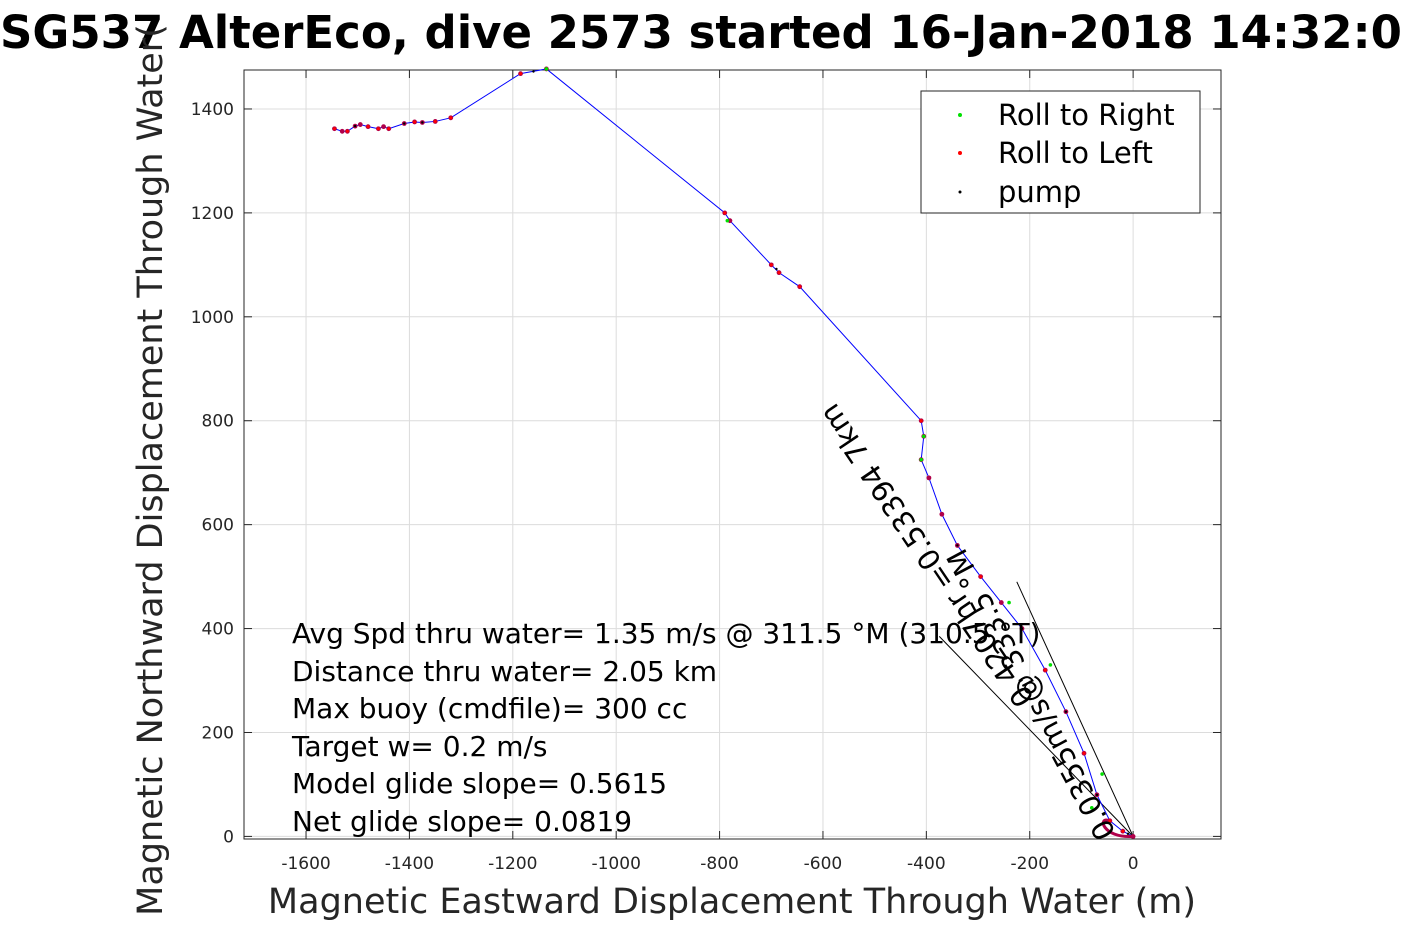  I want to click on x-tick-label: -800, so click(719, 864).